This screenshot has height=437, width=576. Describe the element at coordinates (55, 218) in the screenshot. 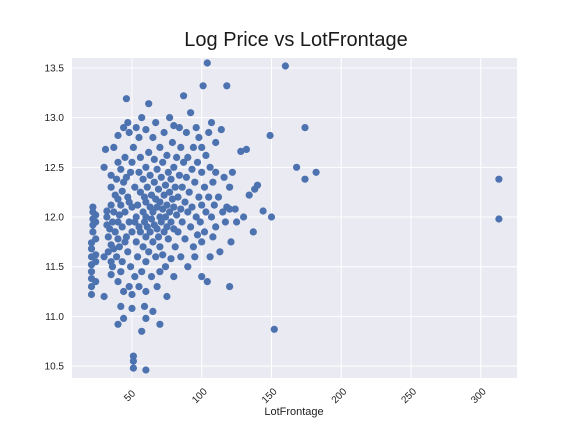

I see `y-tick-label: 12.0` at that location.